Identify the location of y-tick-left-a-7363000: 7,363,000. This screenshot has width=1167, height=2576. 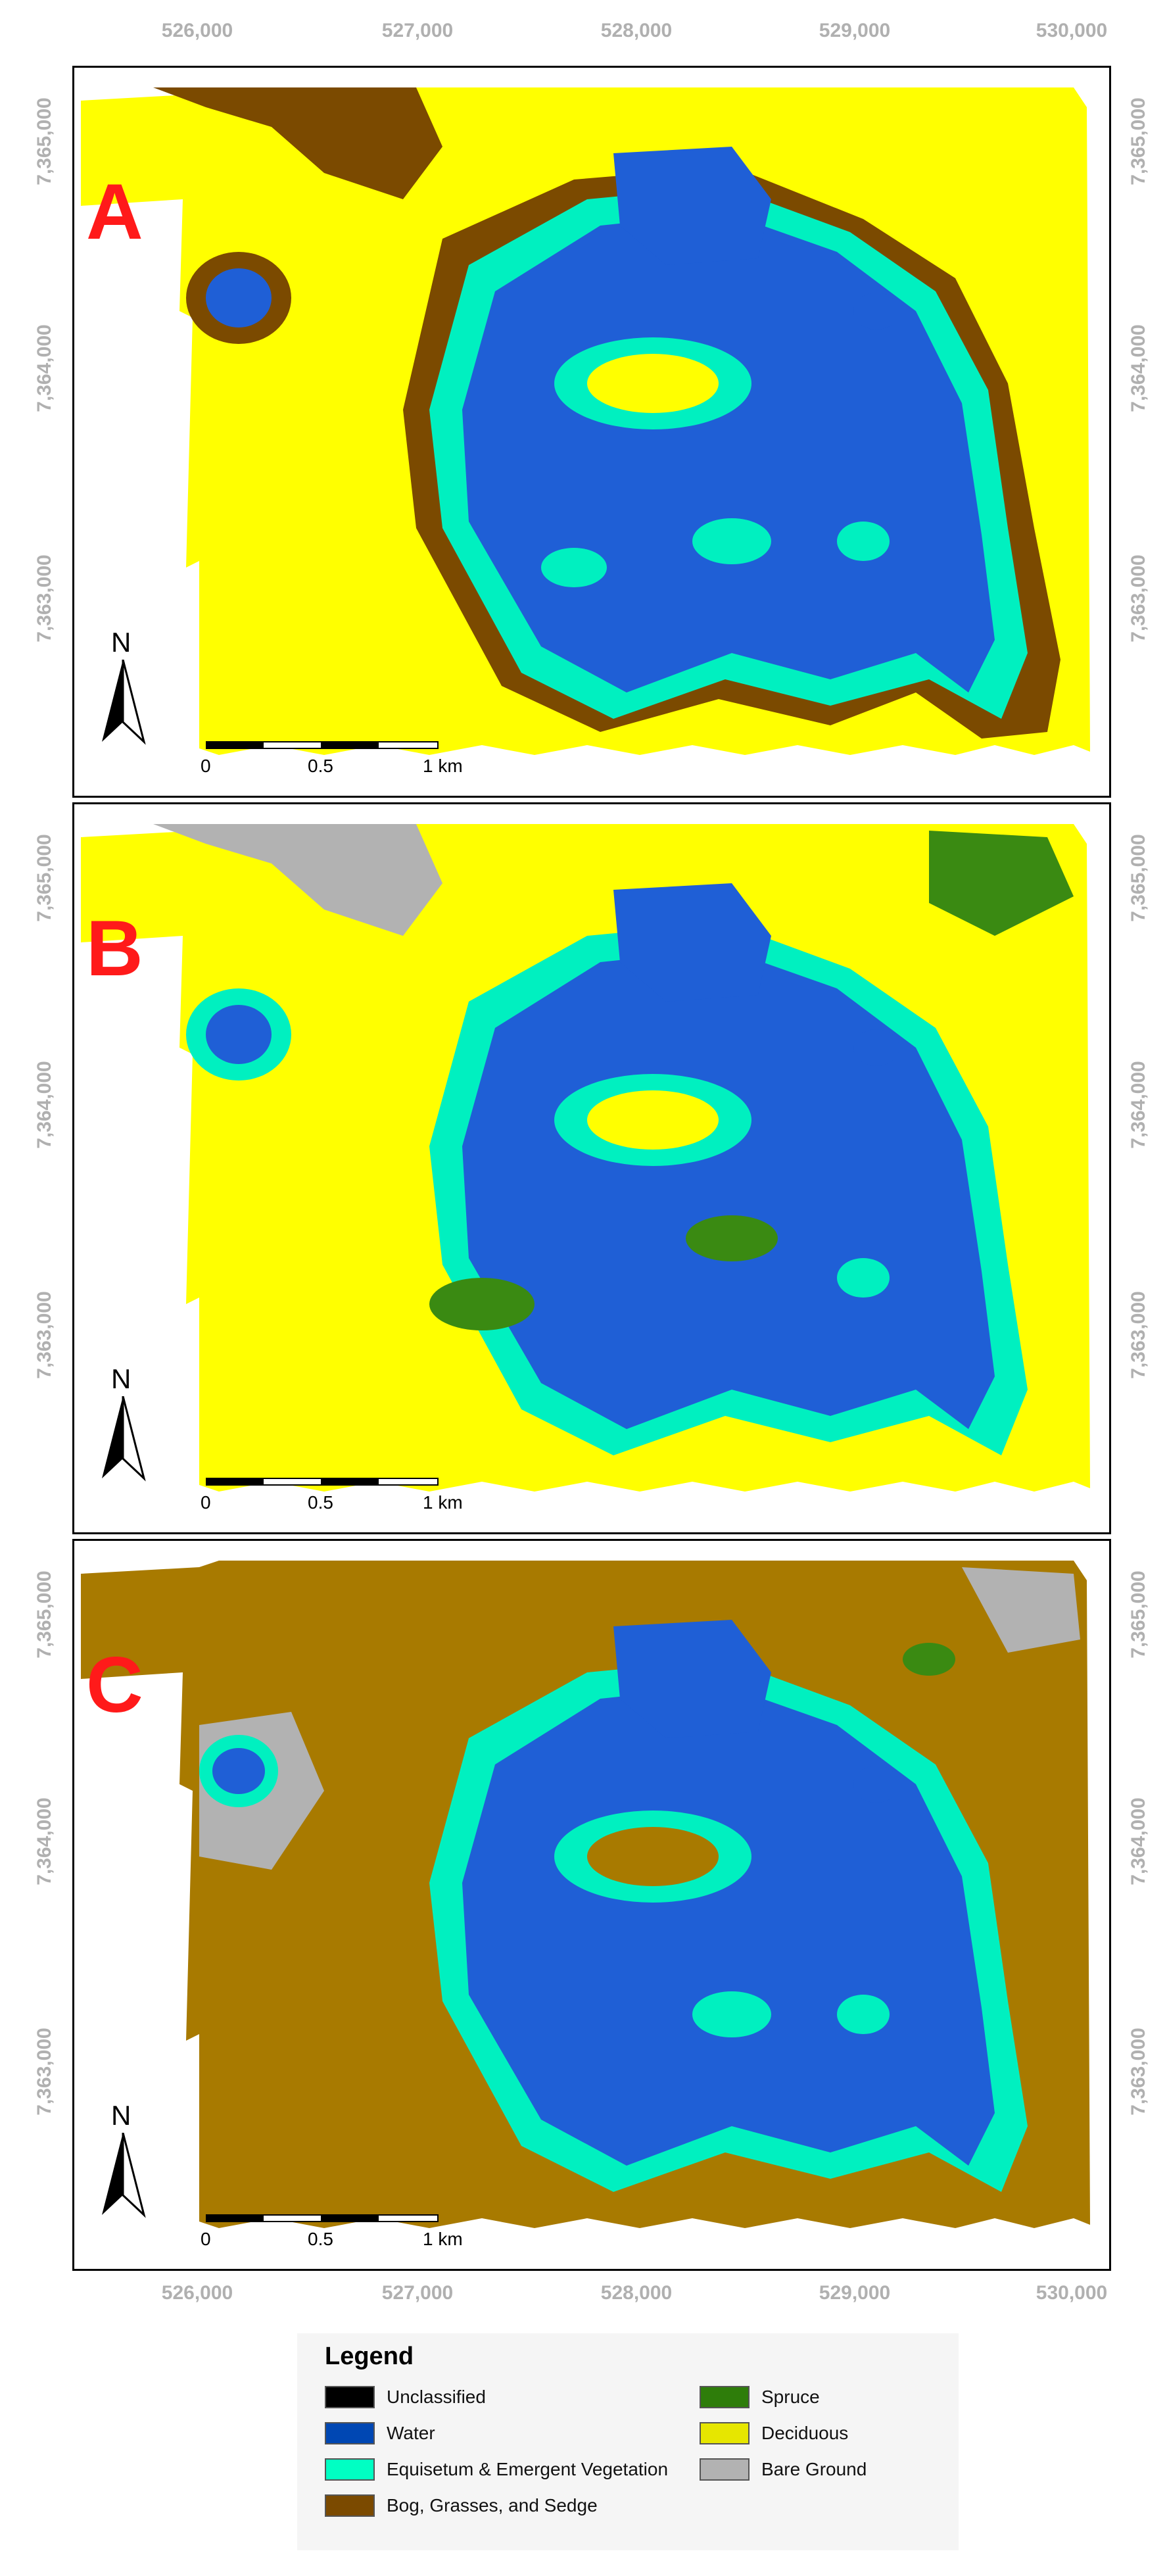
(44, 598).